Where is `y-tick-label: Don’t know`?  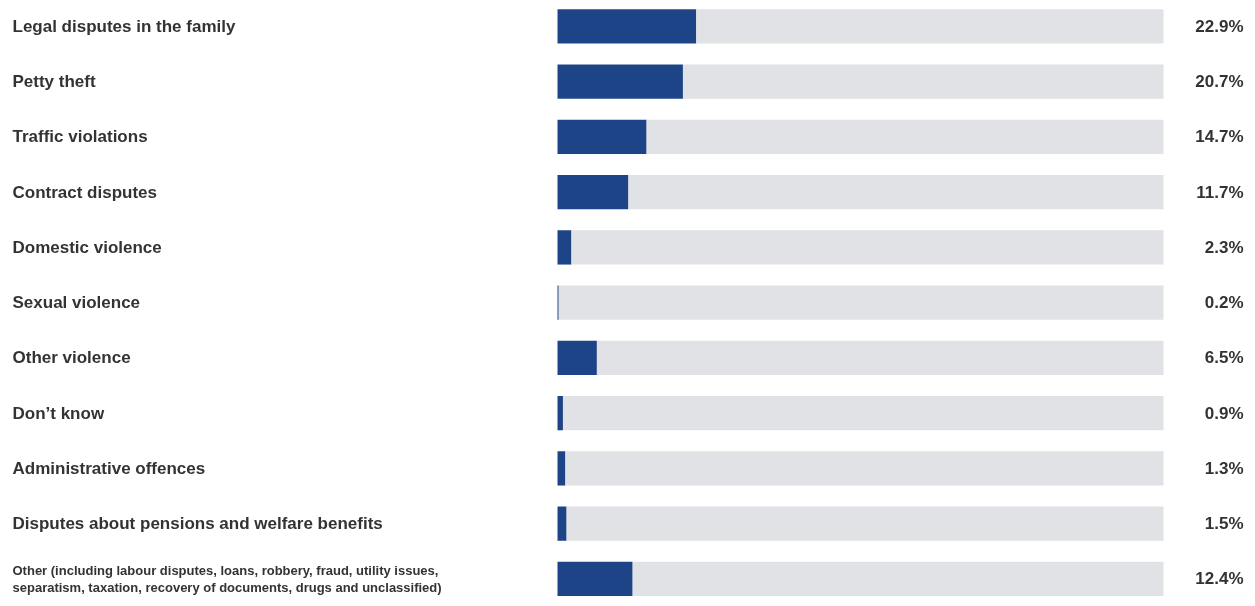 y-tick-label: Don’t know is located at coordinates (58, 413).